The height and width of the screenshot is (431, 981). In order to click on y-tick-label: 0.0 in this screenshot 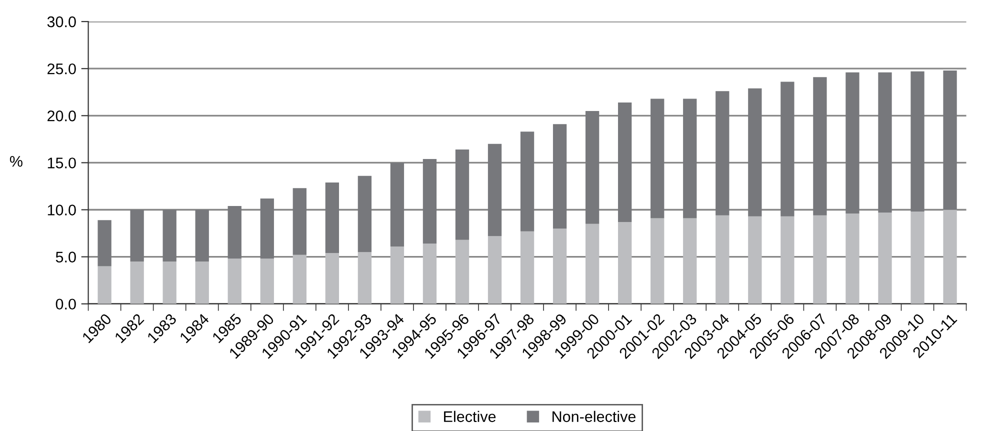, I will do `click(66, 304)`.